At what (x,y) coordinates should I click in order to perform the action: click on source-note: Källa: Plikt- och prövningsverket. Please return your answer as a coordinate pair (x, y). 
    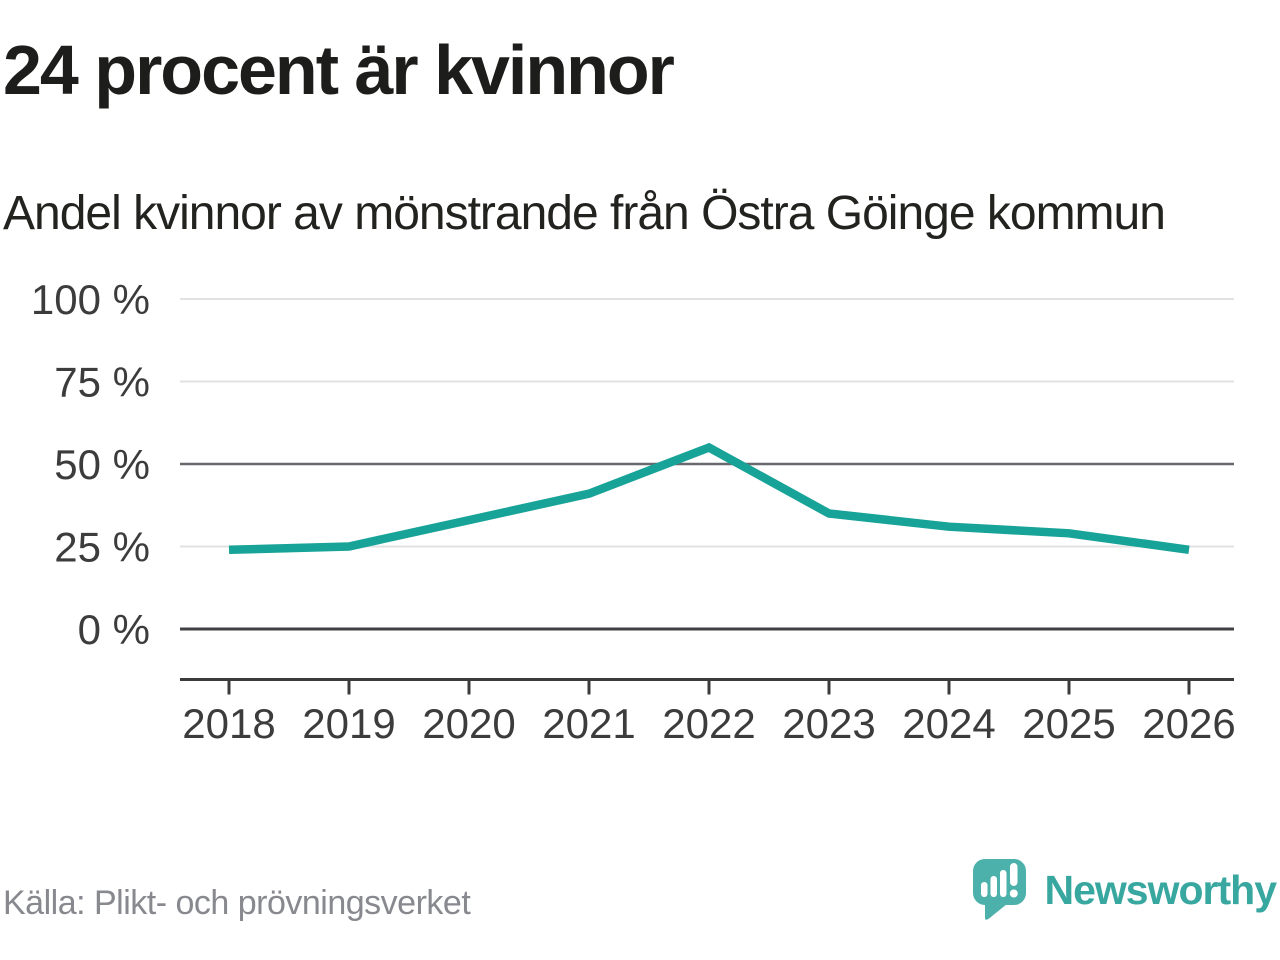
    Looking at the image, I should click on (237, 903).